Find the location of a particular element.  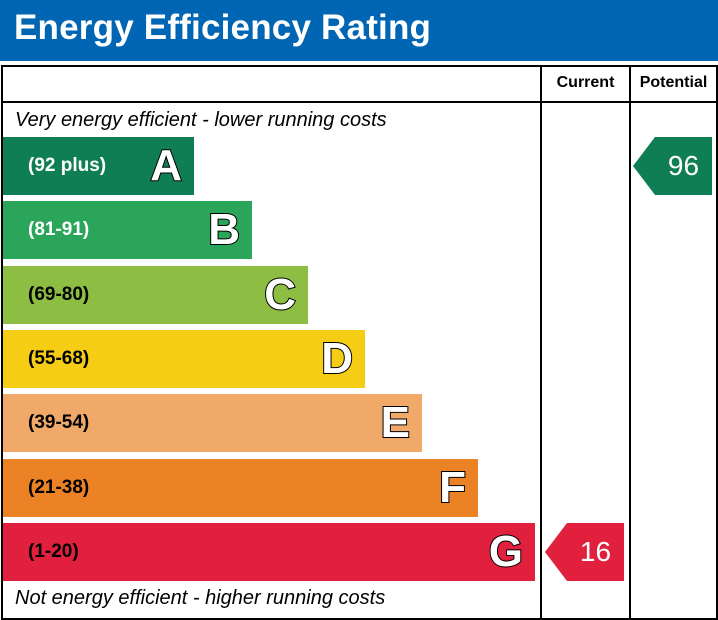

page-title: Energy Efficiency Rating is located at coordinates (223, 27).